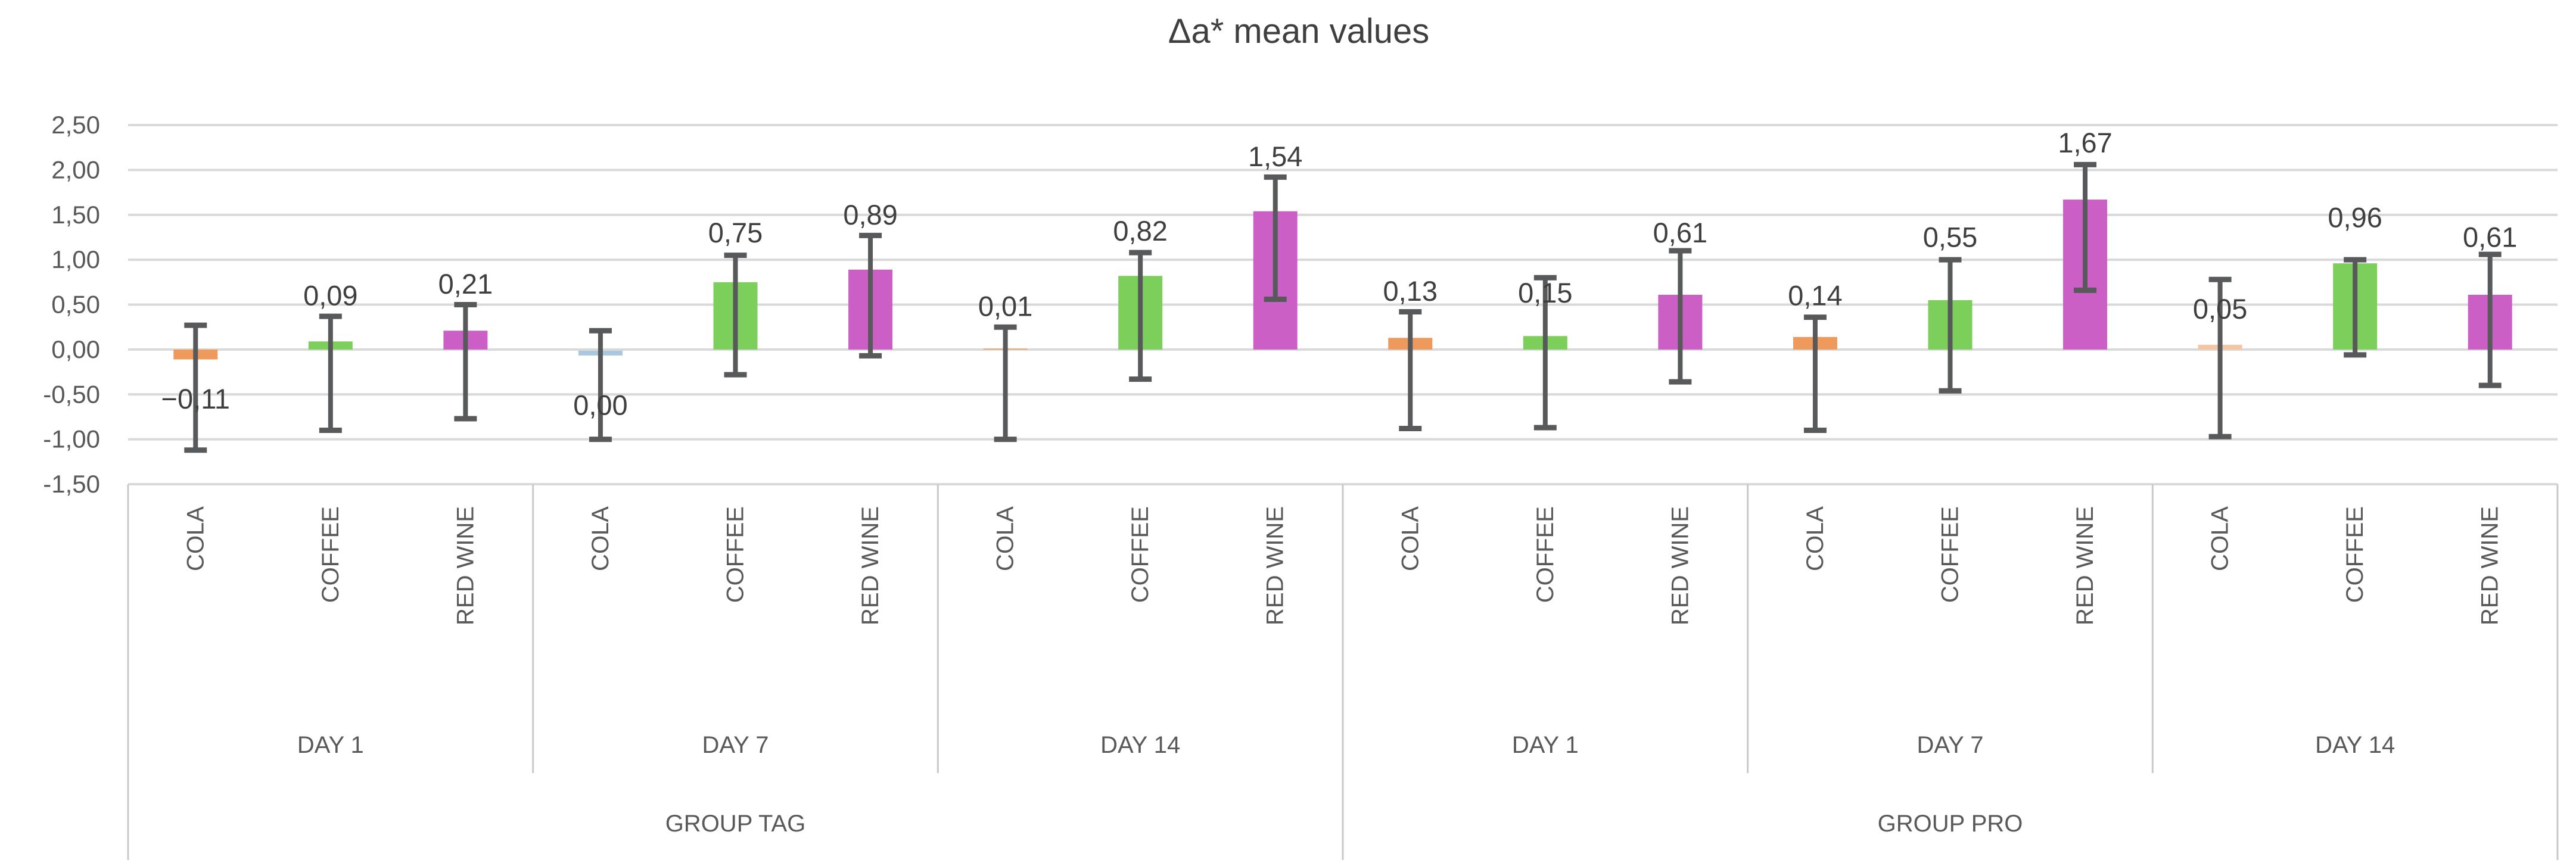  What do you see at coordinates (735, 824) in the screenshot?
I see `group-label: GROUP TAG` at bounding box center [735, 824].